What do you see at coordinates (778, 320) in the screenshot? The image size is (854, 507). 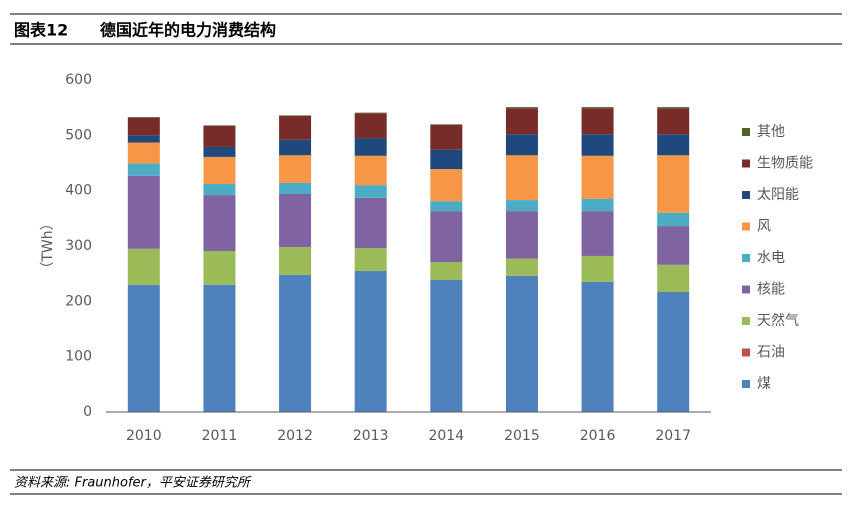 I see `legend-label: 天然气` at bounding box center [778, 320].